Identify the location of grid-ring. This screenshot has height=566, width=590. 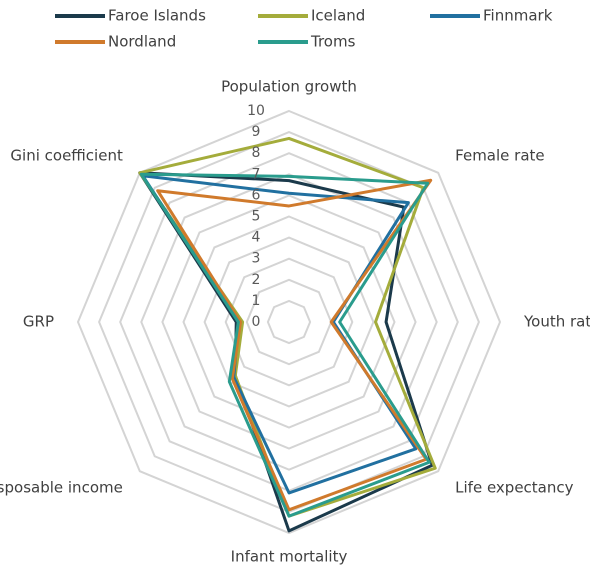
(289, 322).